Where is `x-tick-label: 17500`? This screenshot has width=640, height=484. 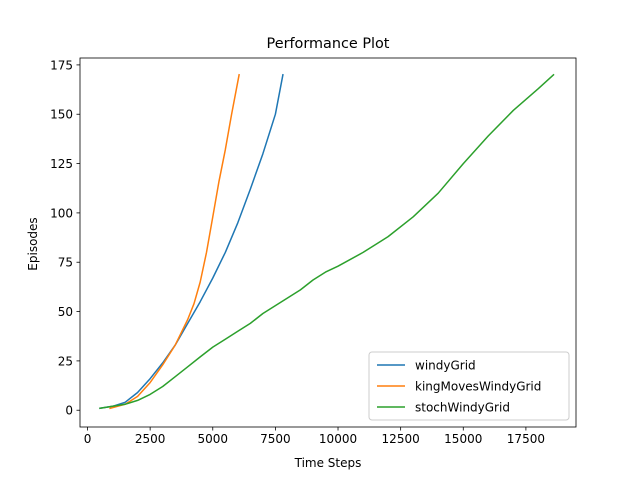 x-tick-label: 17500 is located at coordinates (526, 439).